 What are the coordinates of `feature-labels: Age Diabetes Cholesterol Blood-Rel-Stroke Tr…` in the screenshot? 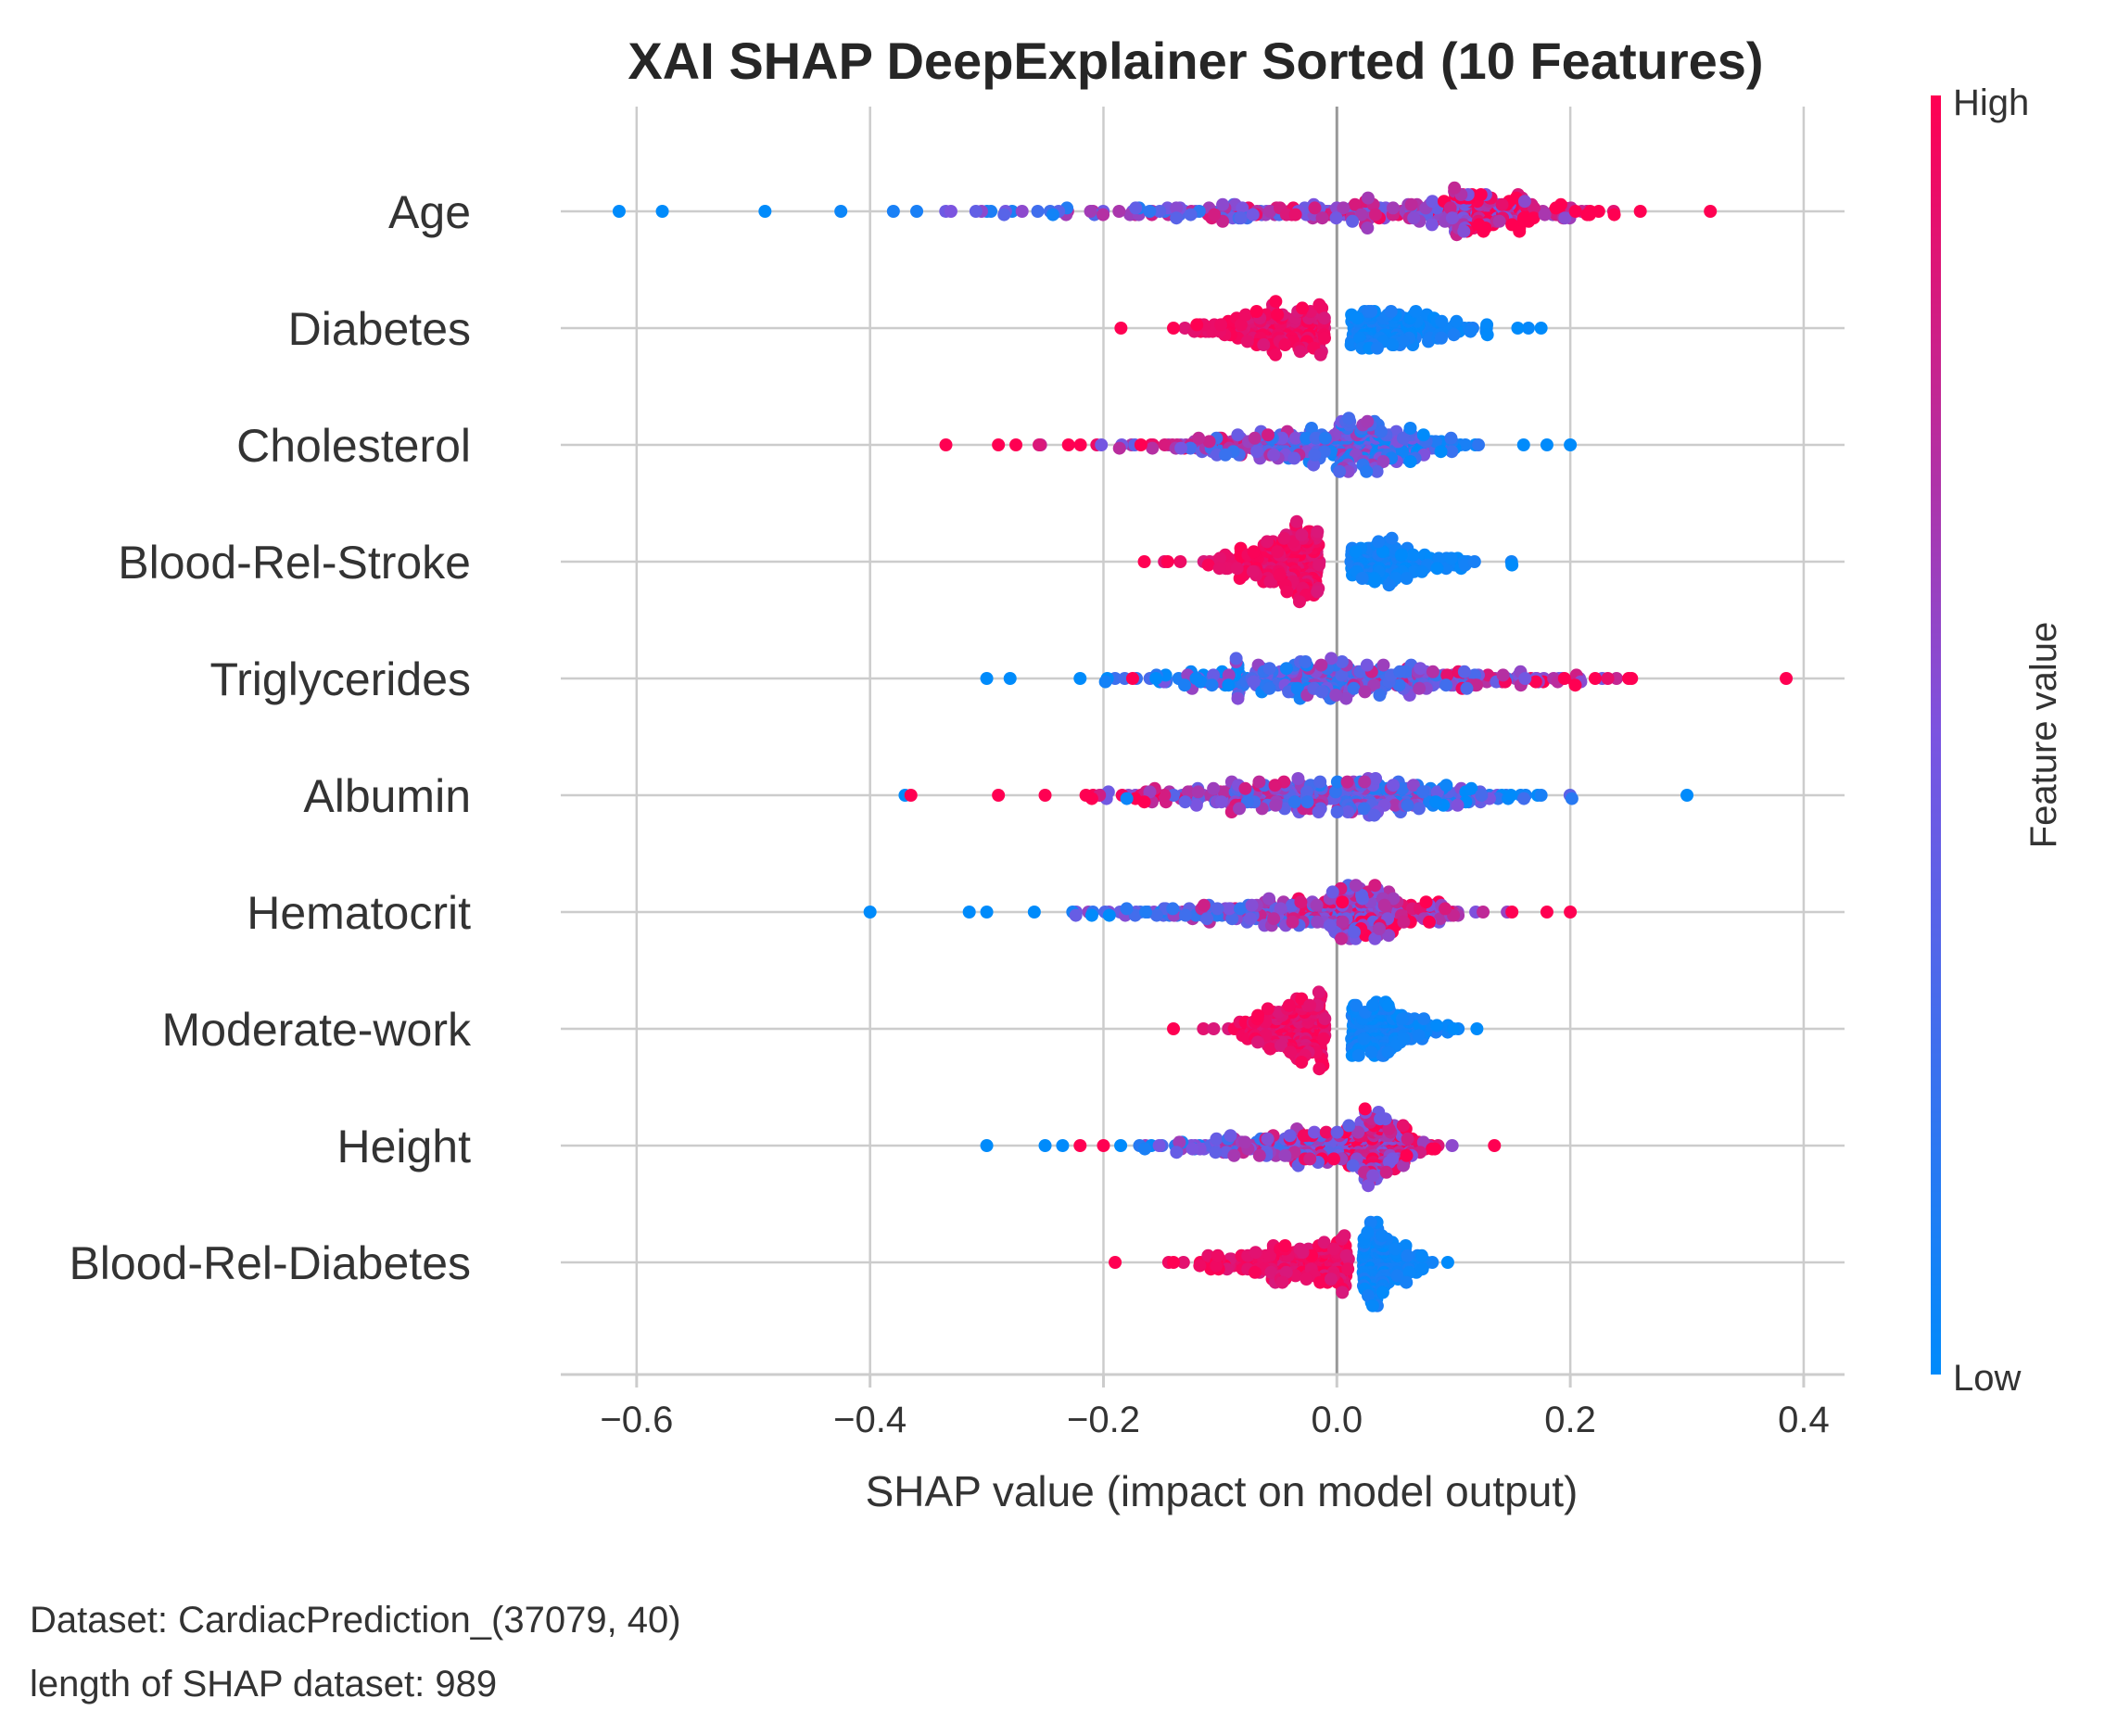 It's located at (270, 737).